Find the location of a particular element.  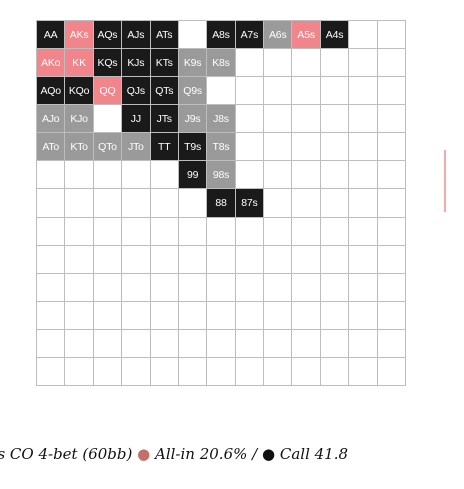

range-cell: A6s is located at coordinates (278, 35).